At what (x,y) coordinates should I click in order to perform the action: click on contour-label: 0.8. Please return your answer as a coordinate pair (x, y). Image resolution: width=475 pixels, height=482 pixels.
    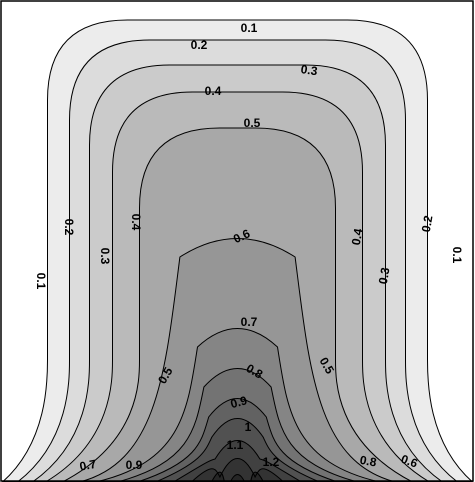
    Looking at the image, I should click on (368, 461).